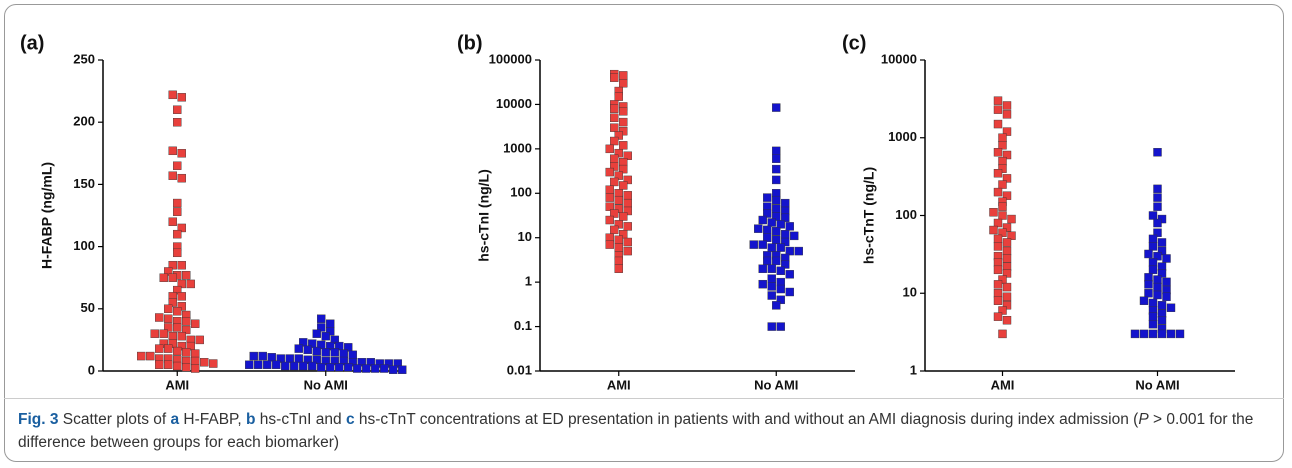 This screenshot has width=1292, height=468. What do you see at coordinates (84, 58) in the screenshot?
I see `y-tick-label: 250` at bounding box center [84, 58].